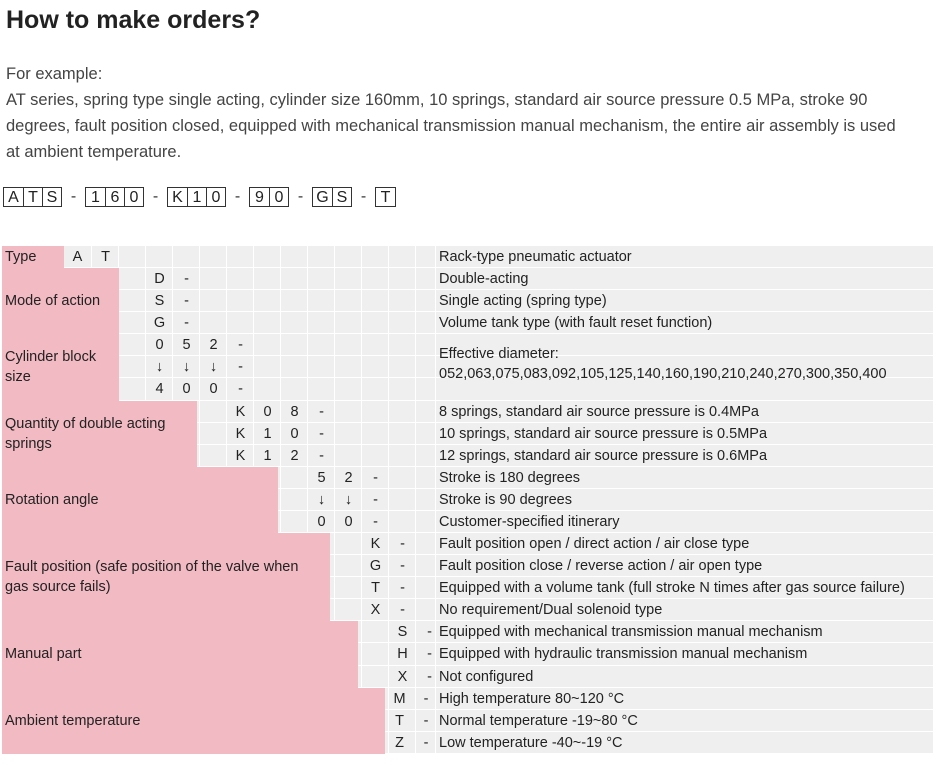 The height and width of the screenshot is (765, 936). I want to click on option-code: Z, so click(399, 742).